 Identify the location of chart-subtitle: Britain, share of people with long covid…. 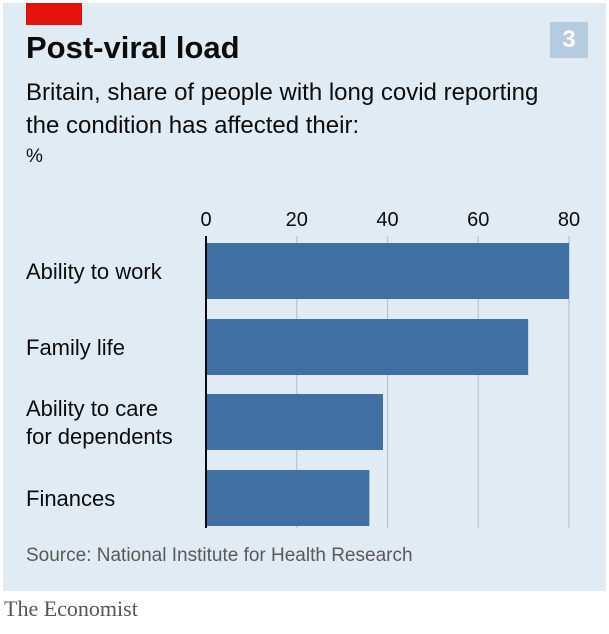
(282, 109).